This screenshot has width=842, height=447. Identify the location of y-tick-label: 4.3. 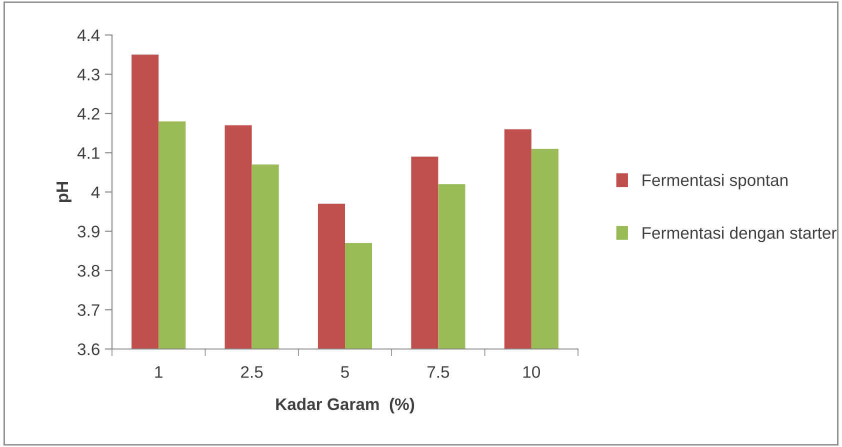
(88, 74).